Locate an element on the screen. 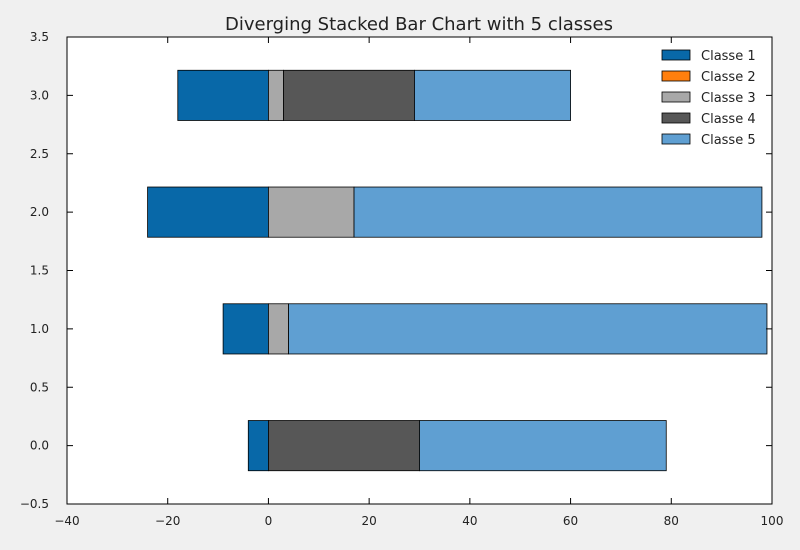 This screenshot has height=550, width=800. bar-segment-class5-row2 is located at coordinates (558, 212).